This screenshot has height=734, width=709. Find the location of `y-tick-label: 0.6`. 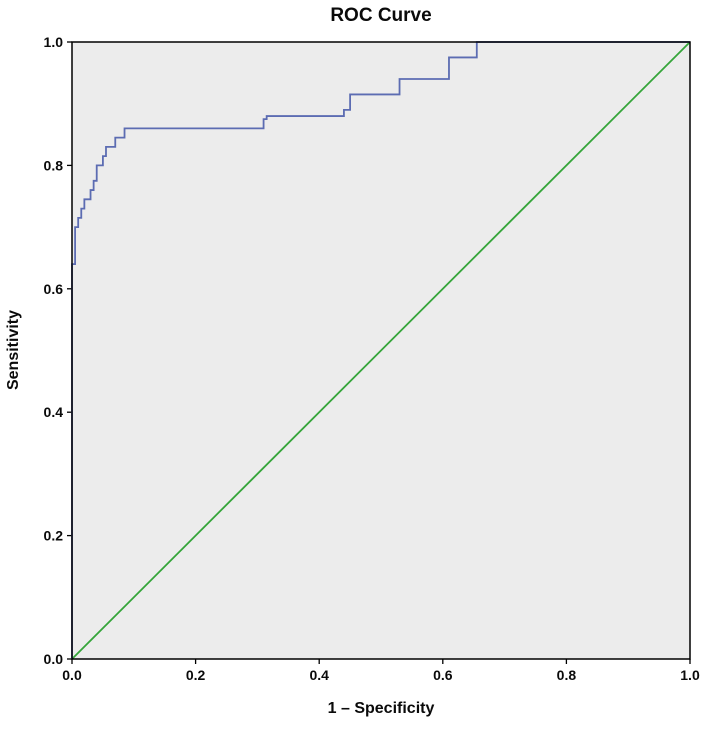

y-tick-label: 0.6 is located at coordinates (54, 289).